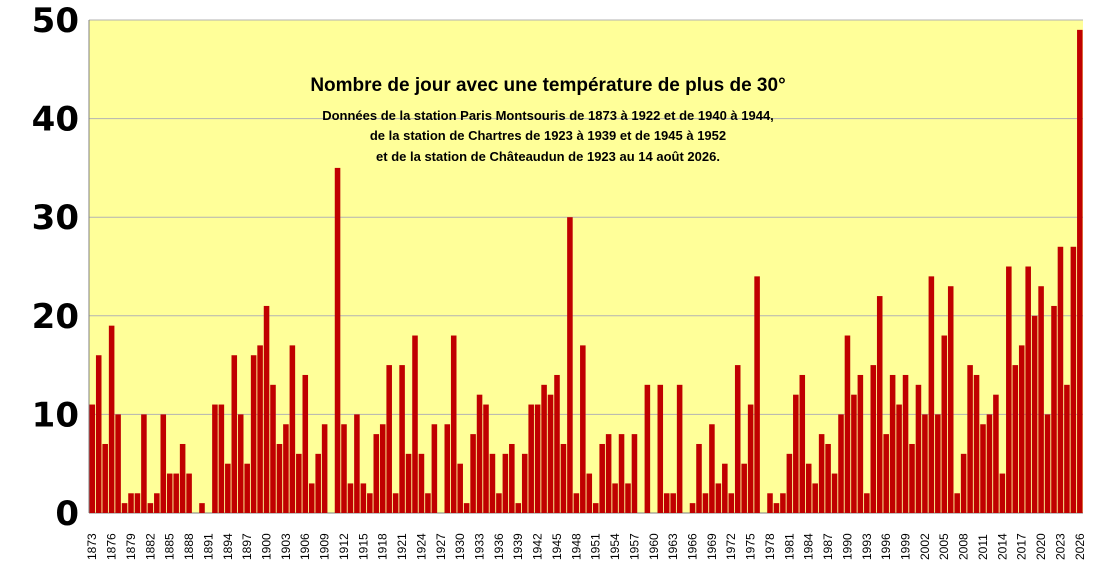  What do you see at coordinates (189, 546) in the screenshot?
I see `x-tick-label: 1888` at bounding box center [189, 546].